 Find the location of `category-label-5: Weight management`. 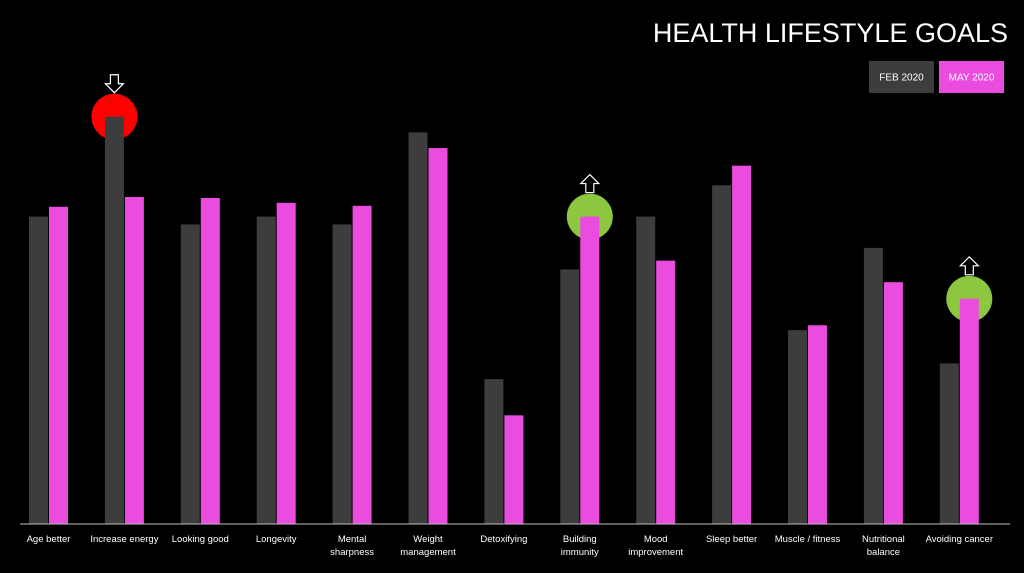

category-label-5: Weight management is located at coordinates (428, 546).